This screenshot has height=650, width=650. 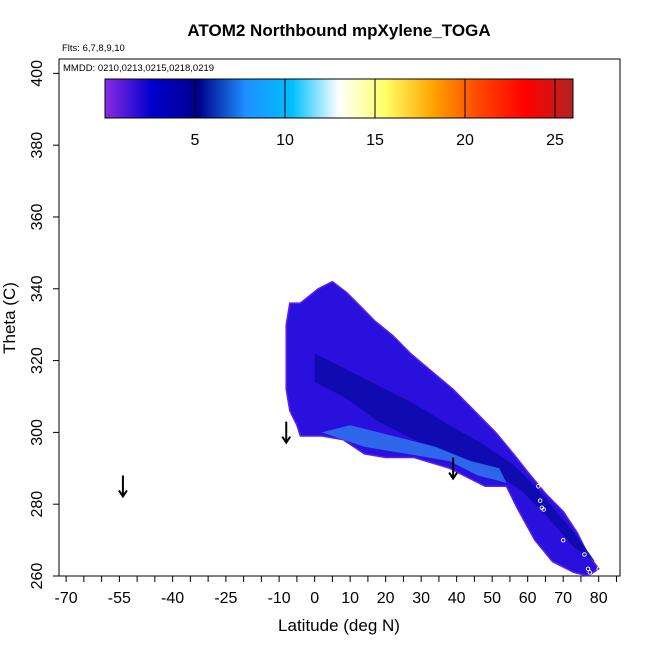 I want to click on x-tick-label: 60, so click(x=528, y=598).